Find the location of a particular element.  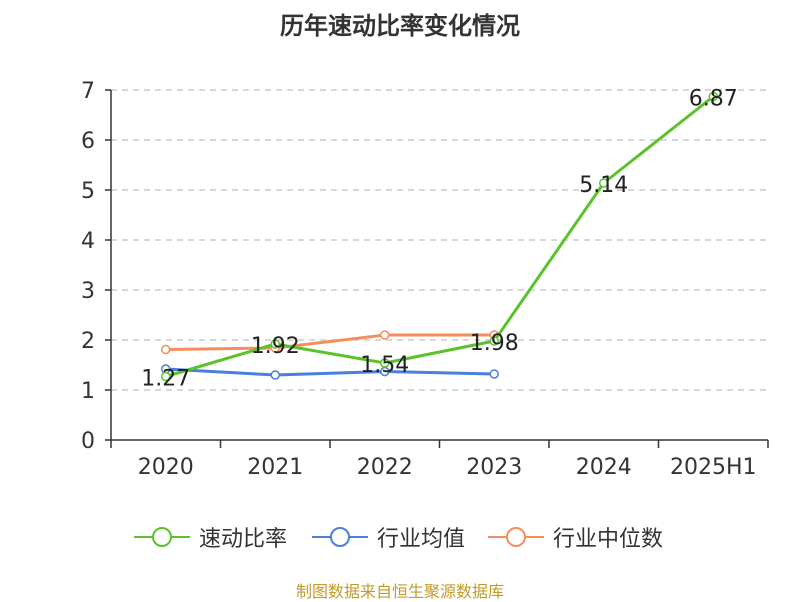

data-label: 1.27 is located at coordinates (165, 379).